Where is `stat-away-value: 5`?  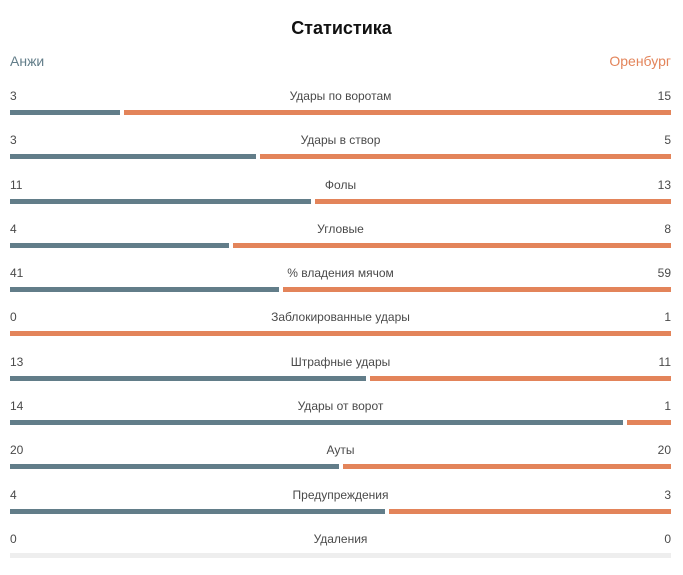
stat-away-value: 5 is located at coordinates (667, 140).